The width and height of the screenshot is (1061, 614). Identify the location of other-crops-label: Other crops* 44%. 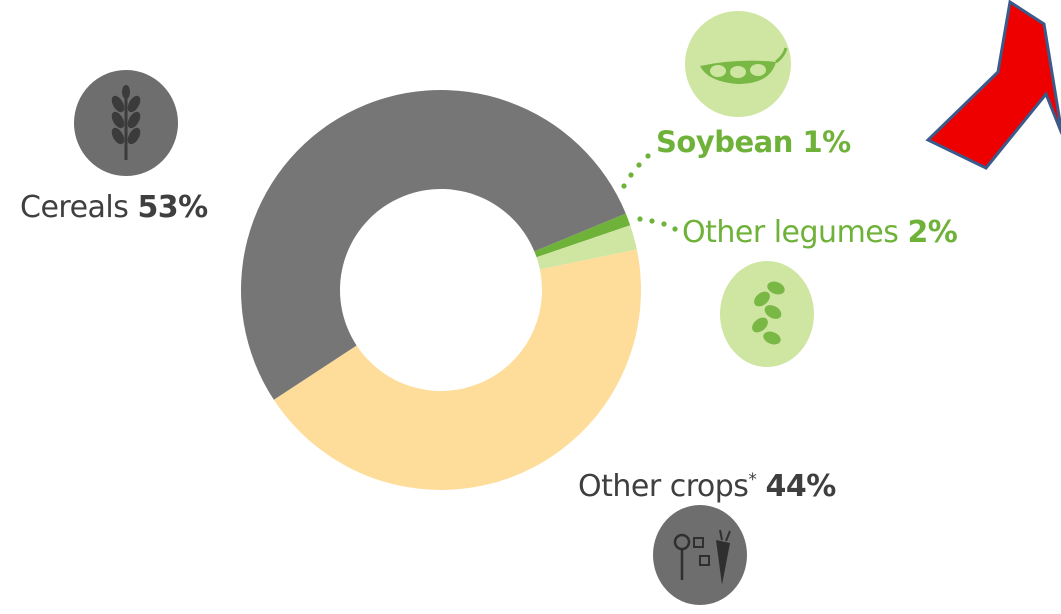
(707, 486).